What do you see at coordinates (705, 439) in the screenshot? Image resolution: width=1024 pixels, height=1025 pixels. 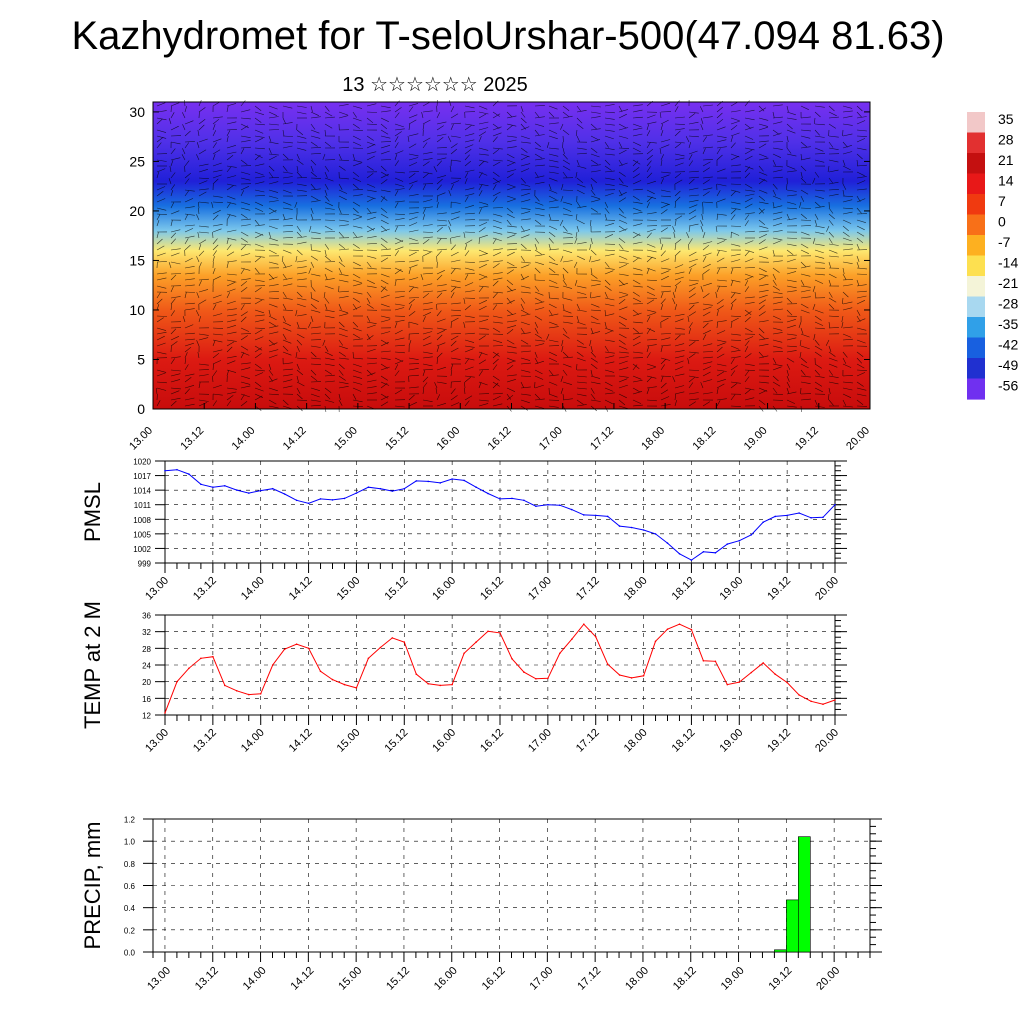 I see `x-tick-label: 18.12` at bounding box center [705, 439].